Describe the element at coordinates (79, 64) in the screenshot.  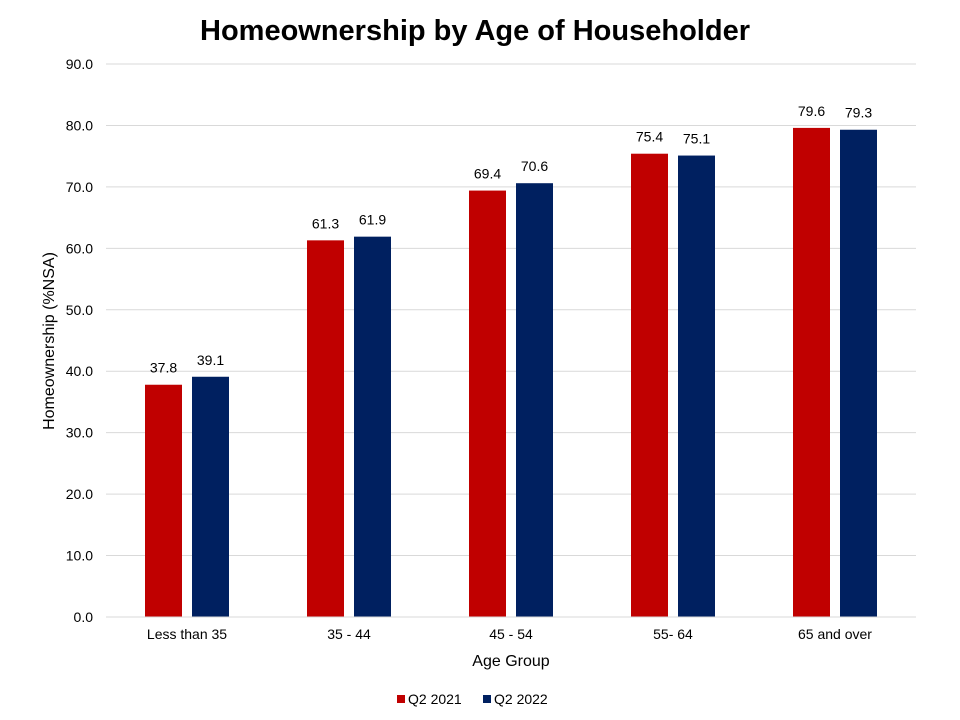
I see `y-tick-label: 90.0` at that location.